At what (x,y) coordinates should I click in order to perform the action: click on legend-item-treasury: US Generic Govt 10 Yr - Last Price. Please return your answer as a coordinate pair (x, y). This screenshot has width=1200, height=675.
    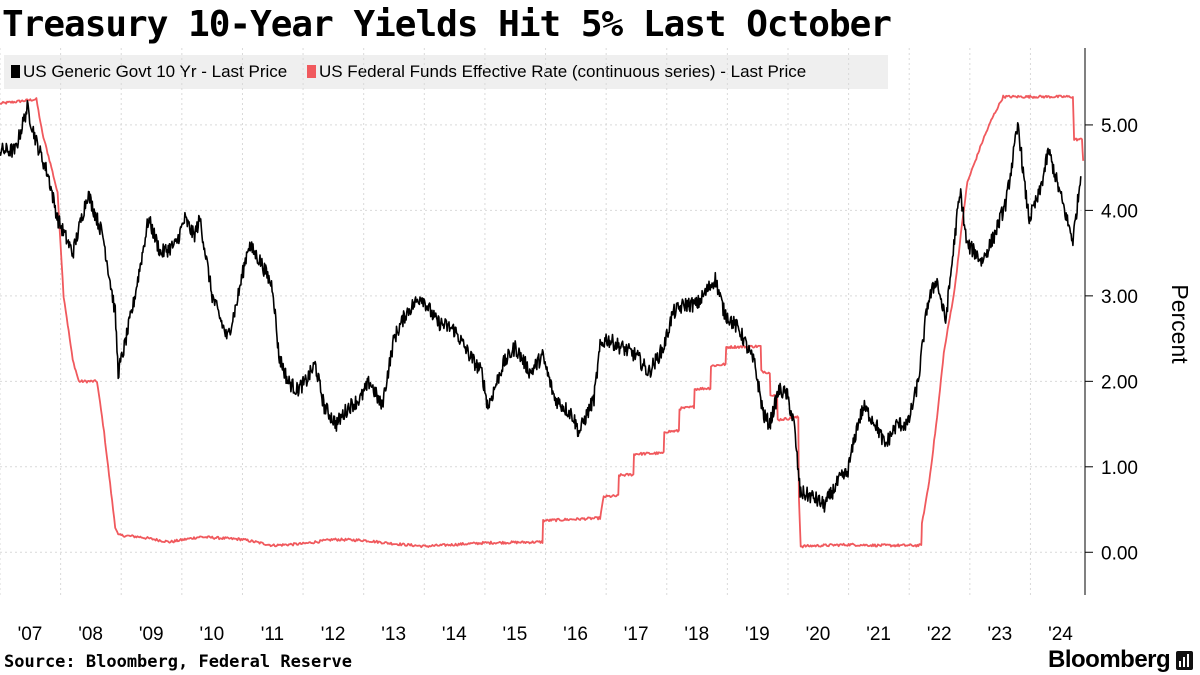
    Looking at the image, I should click on (145, 72).